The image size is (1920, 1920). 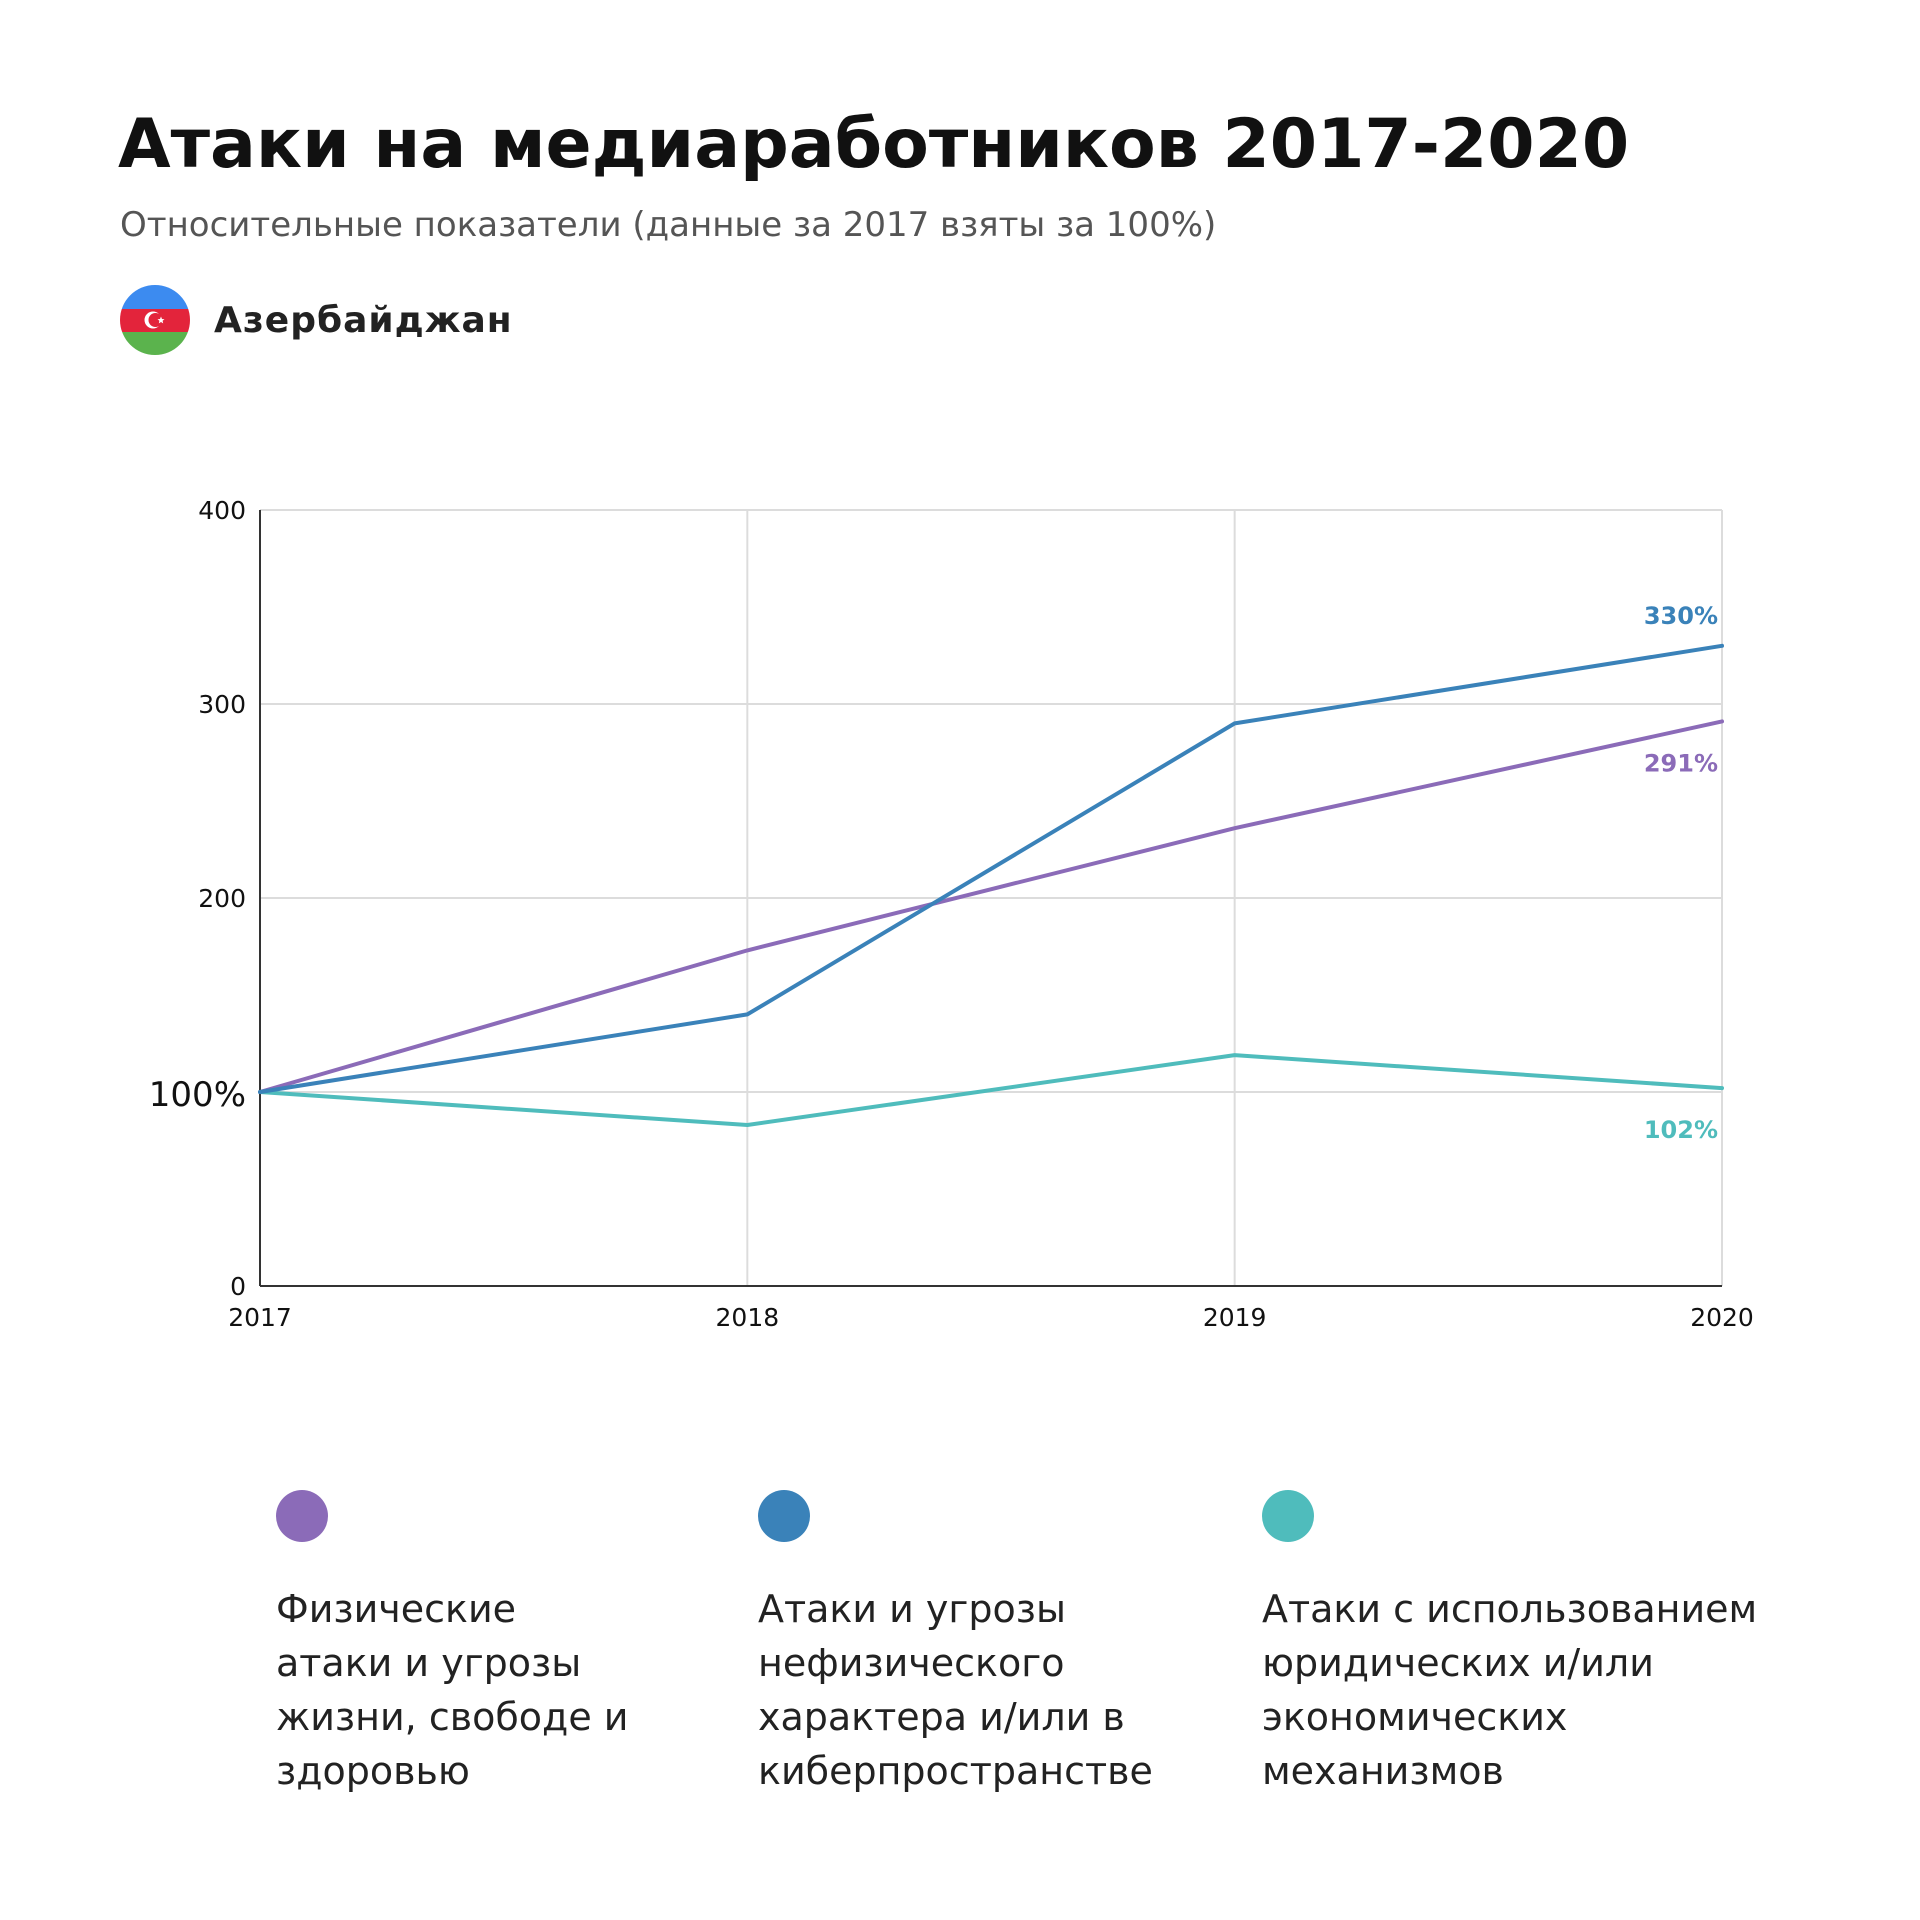 What do you see at coordinates (222, 898) in the screenshot?
I see `y-tick-label: 200` at bounding box center [222, 898].